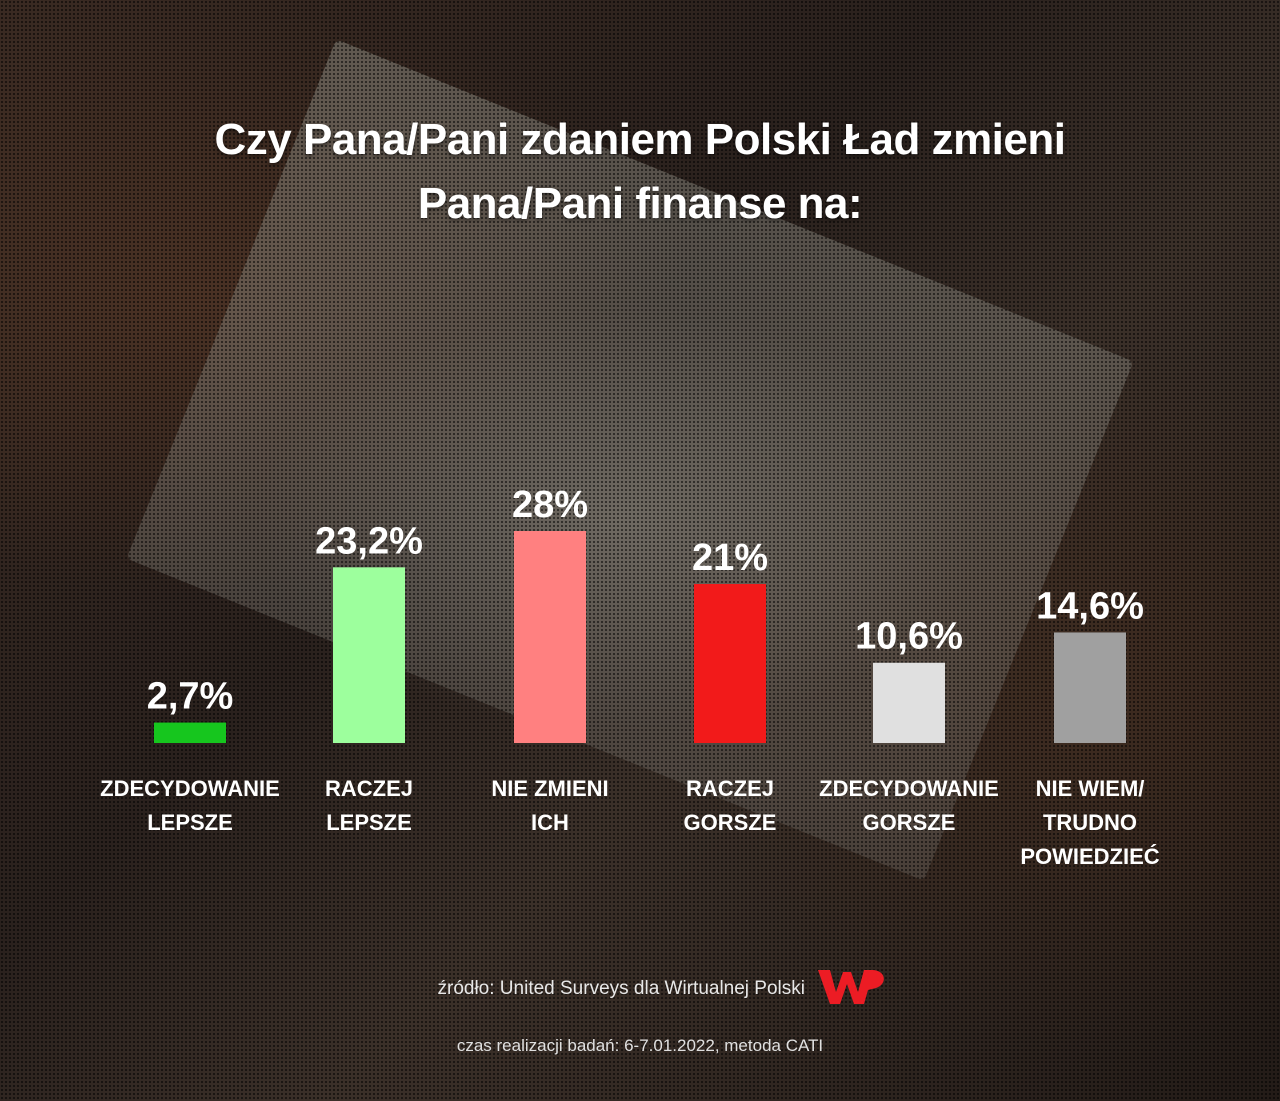  I want to click on category-label-2-line-2: LEPSZE, so click(369, 822).